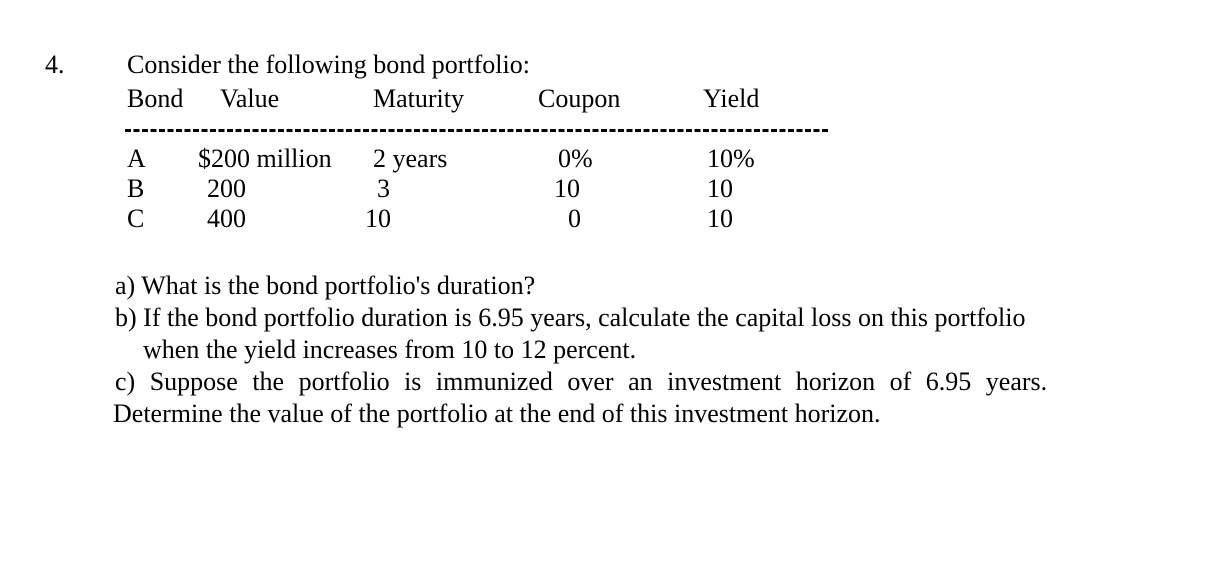 This screenshot has width=1219, height=568. Describe the element at coordinates (609, 189) in the screenshot. I see `table-row-bond-b: B 200 3 10 10` at that location.